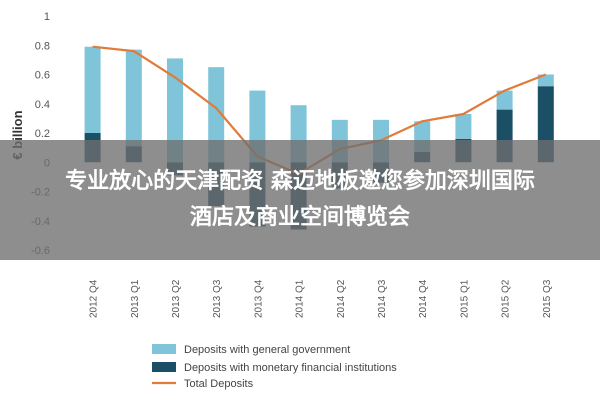 The height and width of the screenshot is (400, 600). I want to click on x-tick-label: 2014 Q1, so click(300, 298).